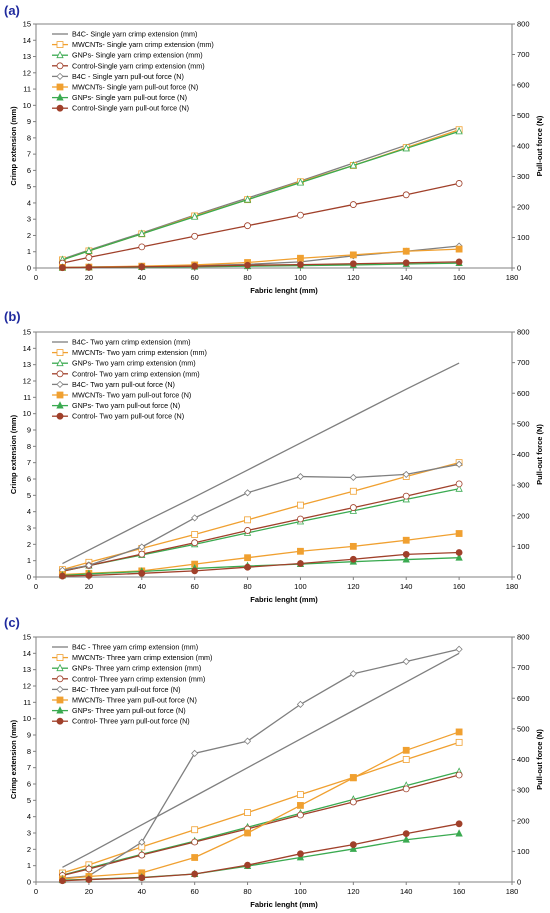 This screenshot has height=913, width=550. Describe the element at coordinates (29, 833) in the screenshot. I see `y-tick-label-left: 3` at that location.